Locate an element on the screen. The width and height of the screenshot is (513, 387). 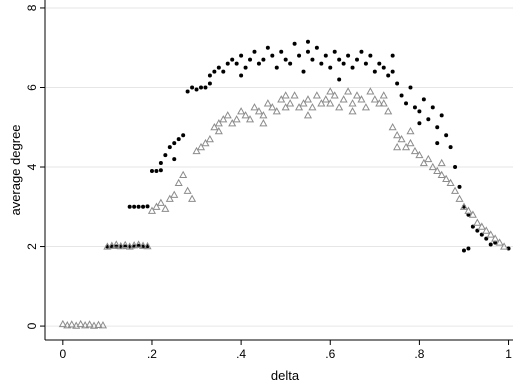
x-tick-label-3: .6 is located at coordinates (330, 354).